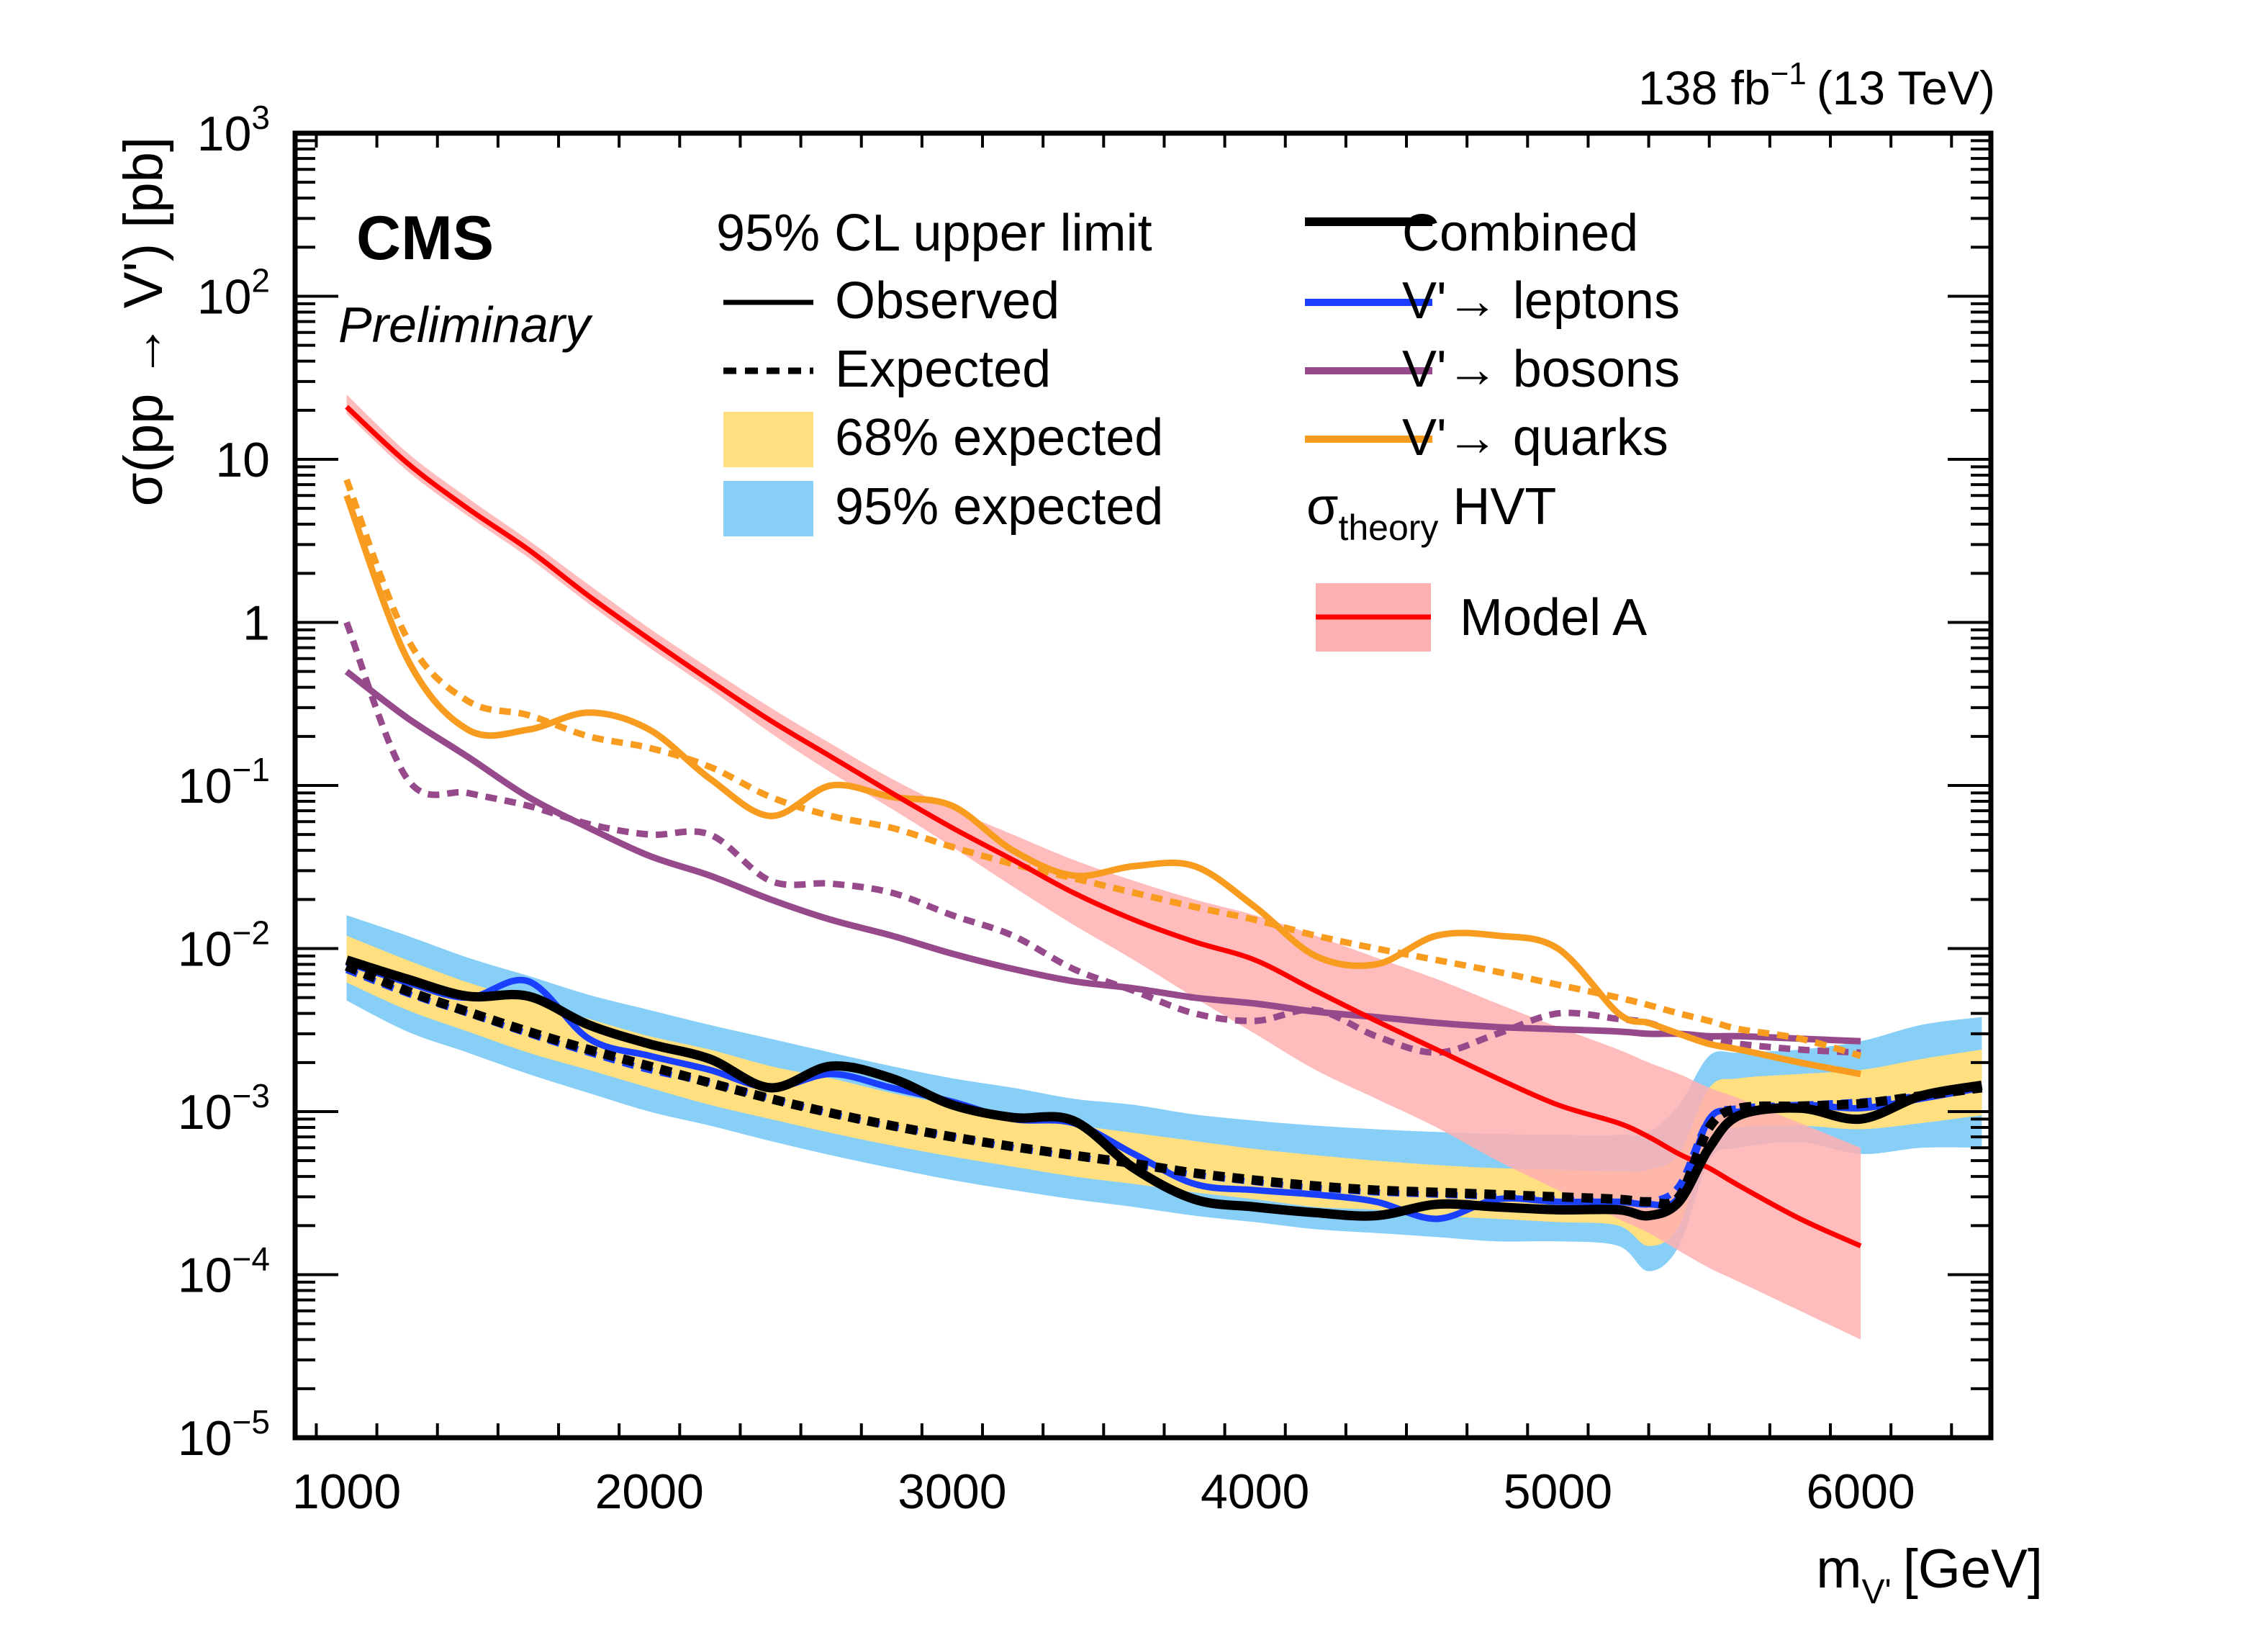 This screenshot has height=1635, width=2268. What do you see at coordinates (233, 293) in the screenshot?
I see `y-tick-label: 10²` at bounding box center [233, 293].